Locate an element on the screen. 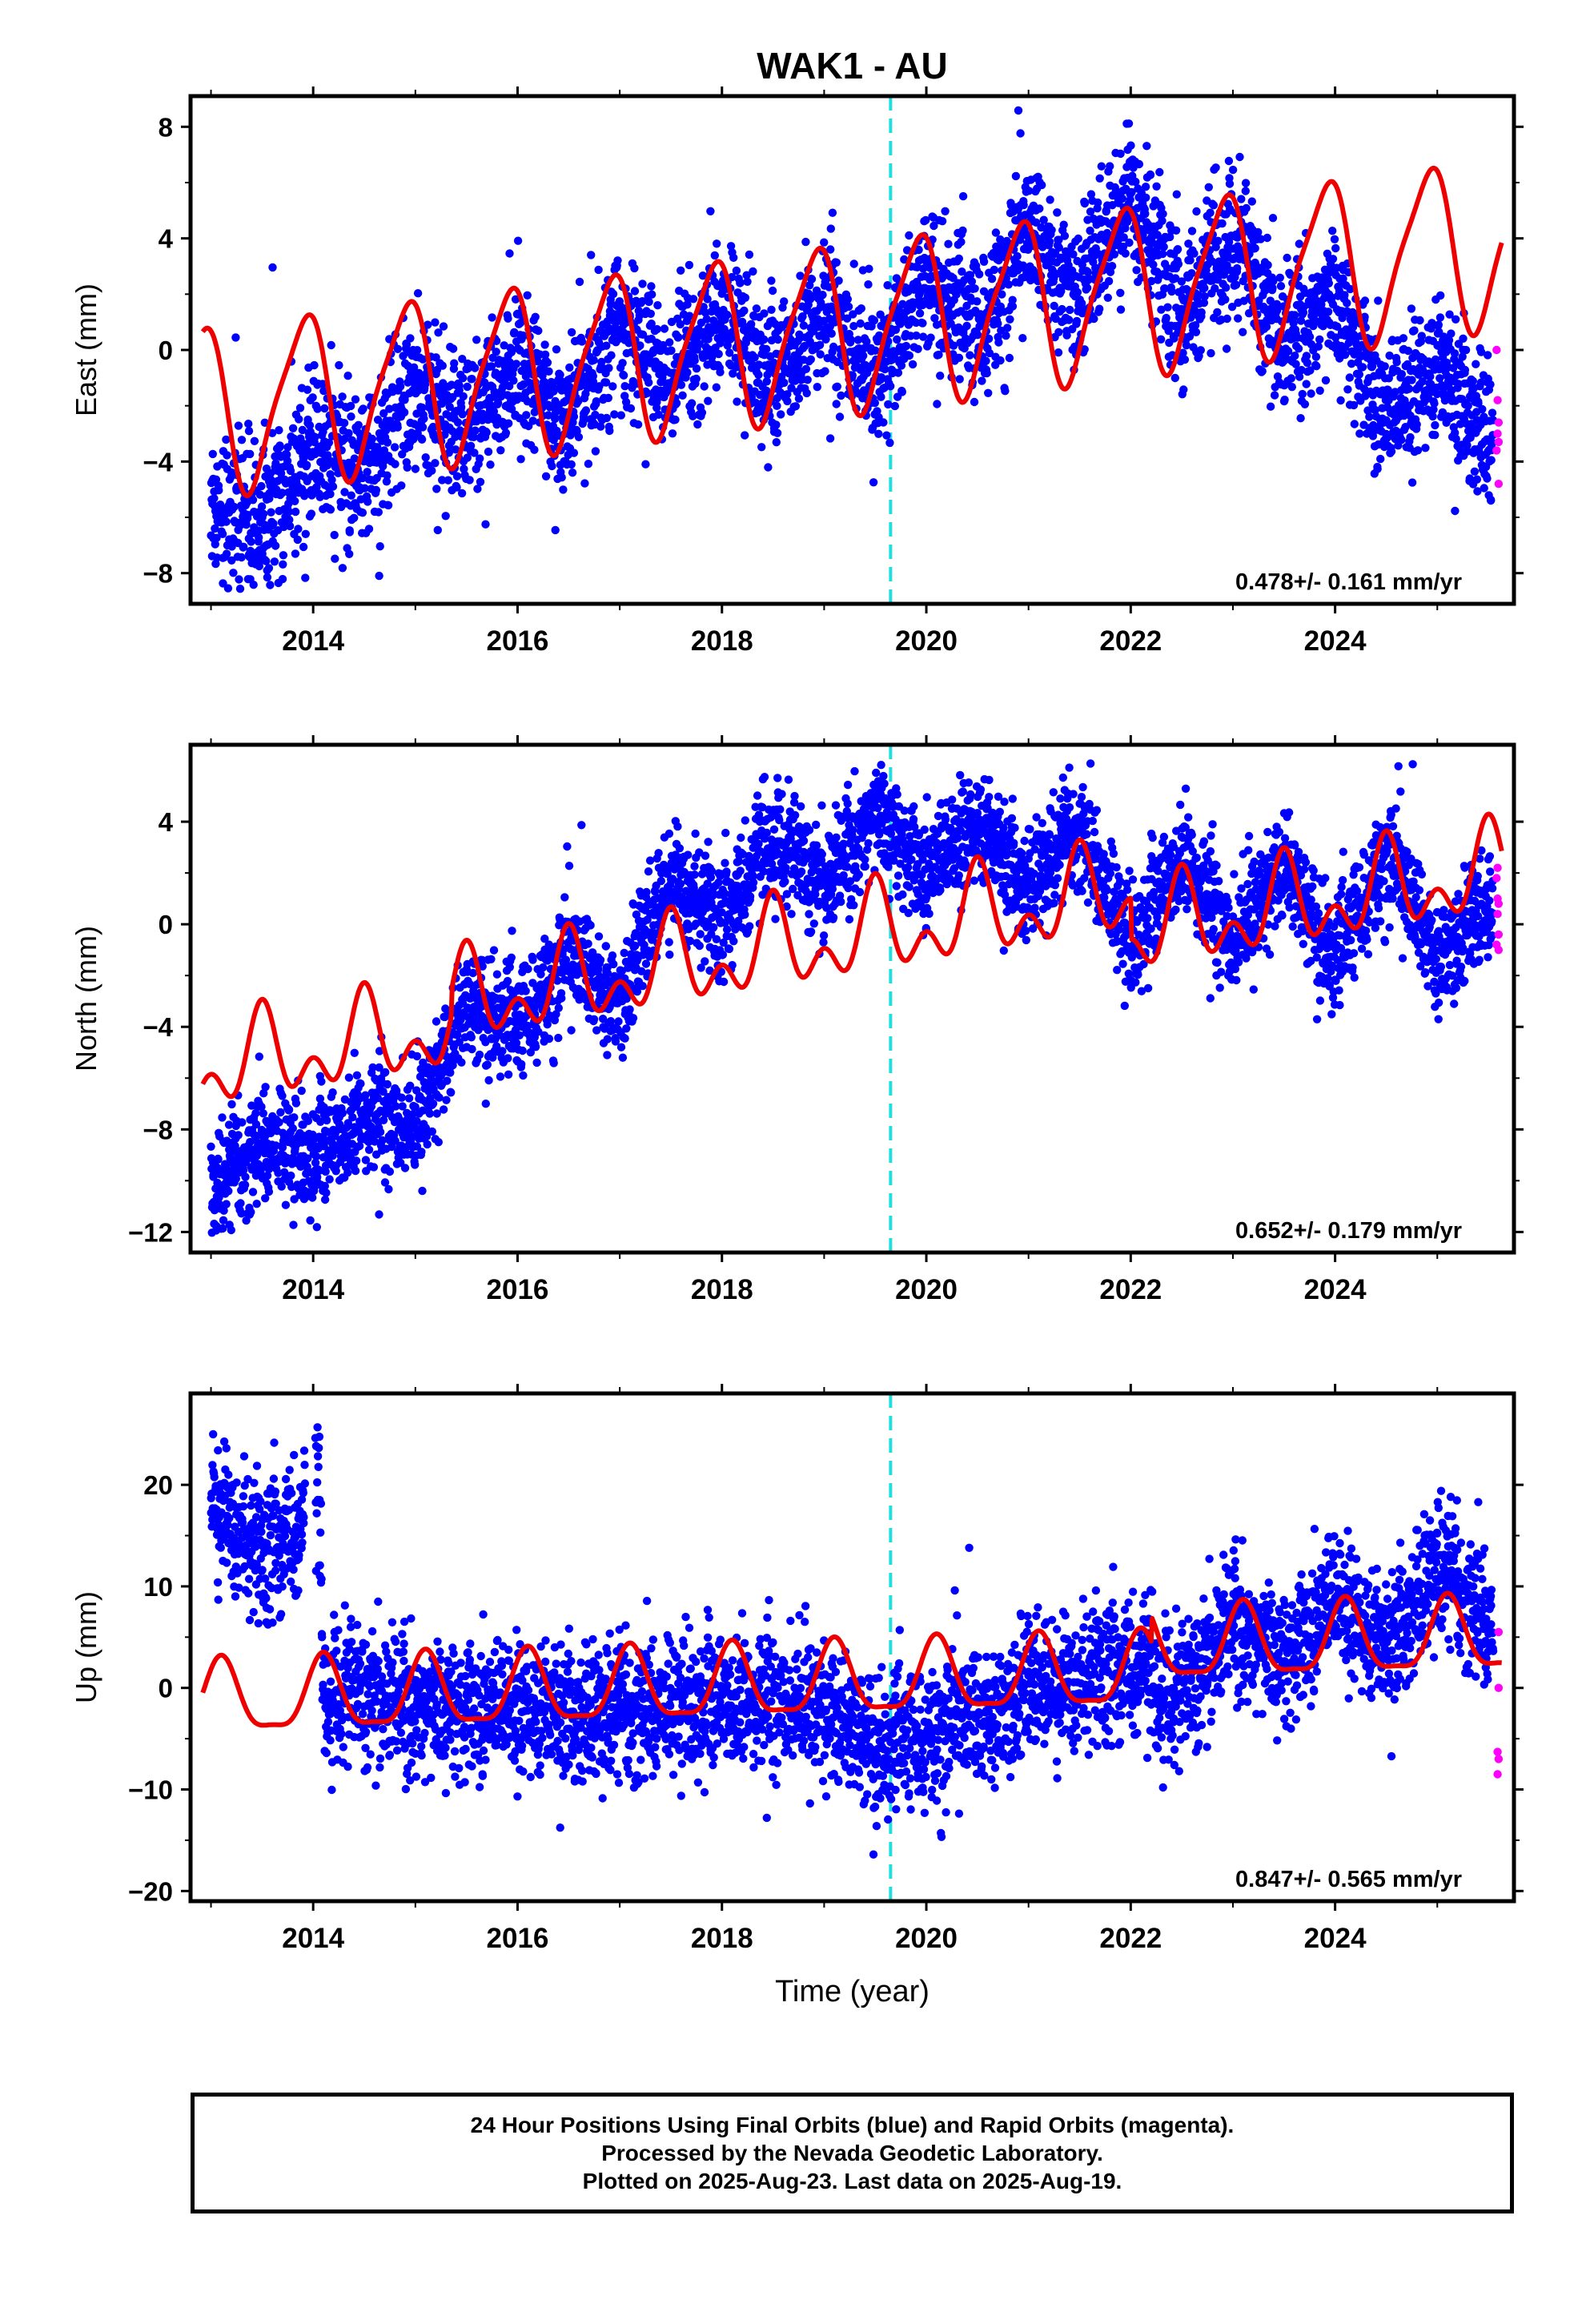 The height and width of the screenshot is (2324, 1582). x-tick-label: 2016 is located at coordinates (518, 641).